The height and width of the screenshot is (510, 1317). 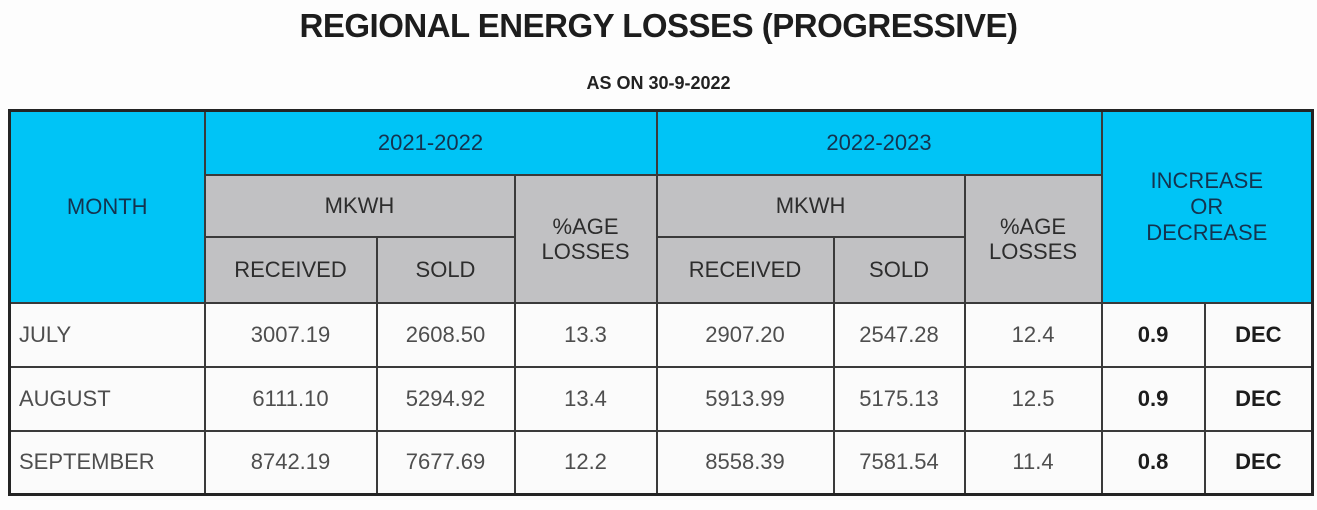 What do you see at coordinates (430, 142) in the screenshot?
I see `header-year-2021-2022: 2021-2022` at bounding box center [430, 142].